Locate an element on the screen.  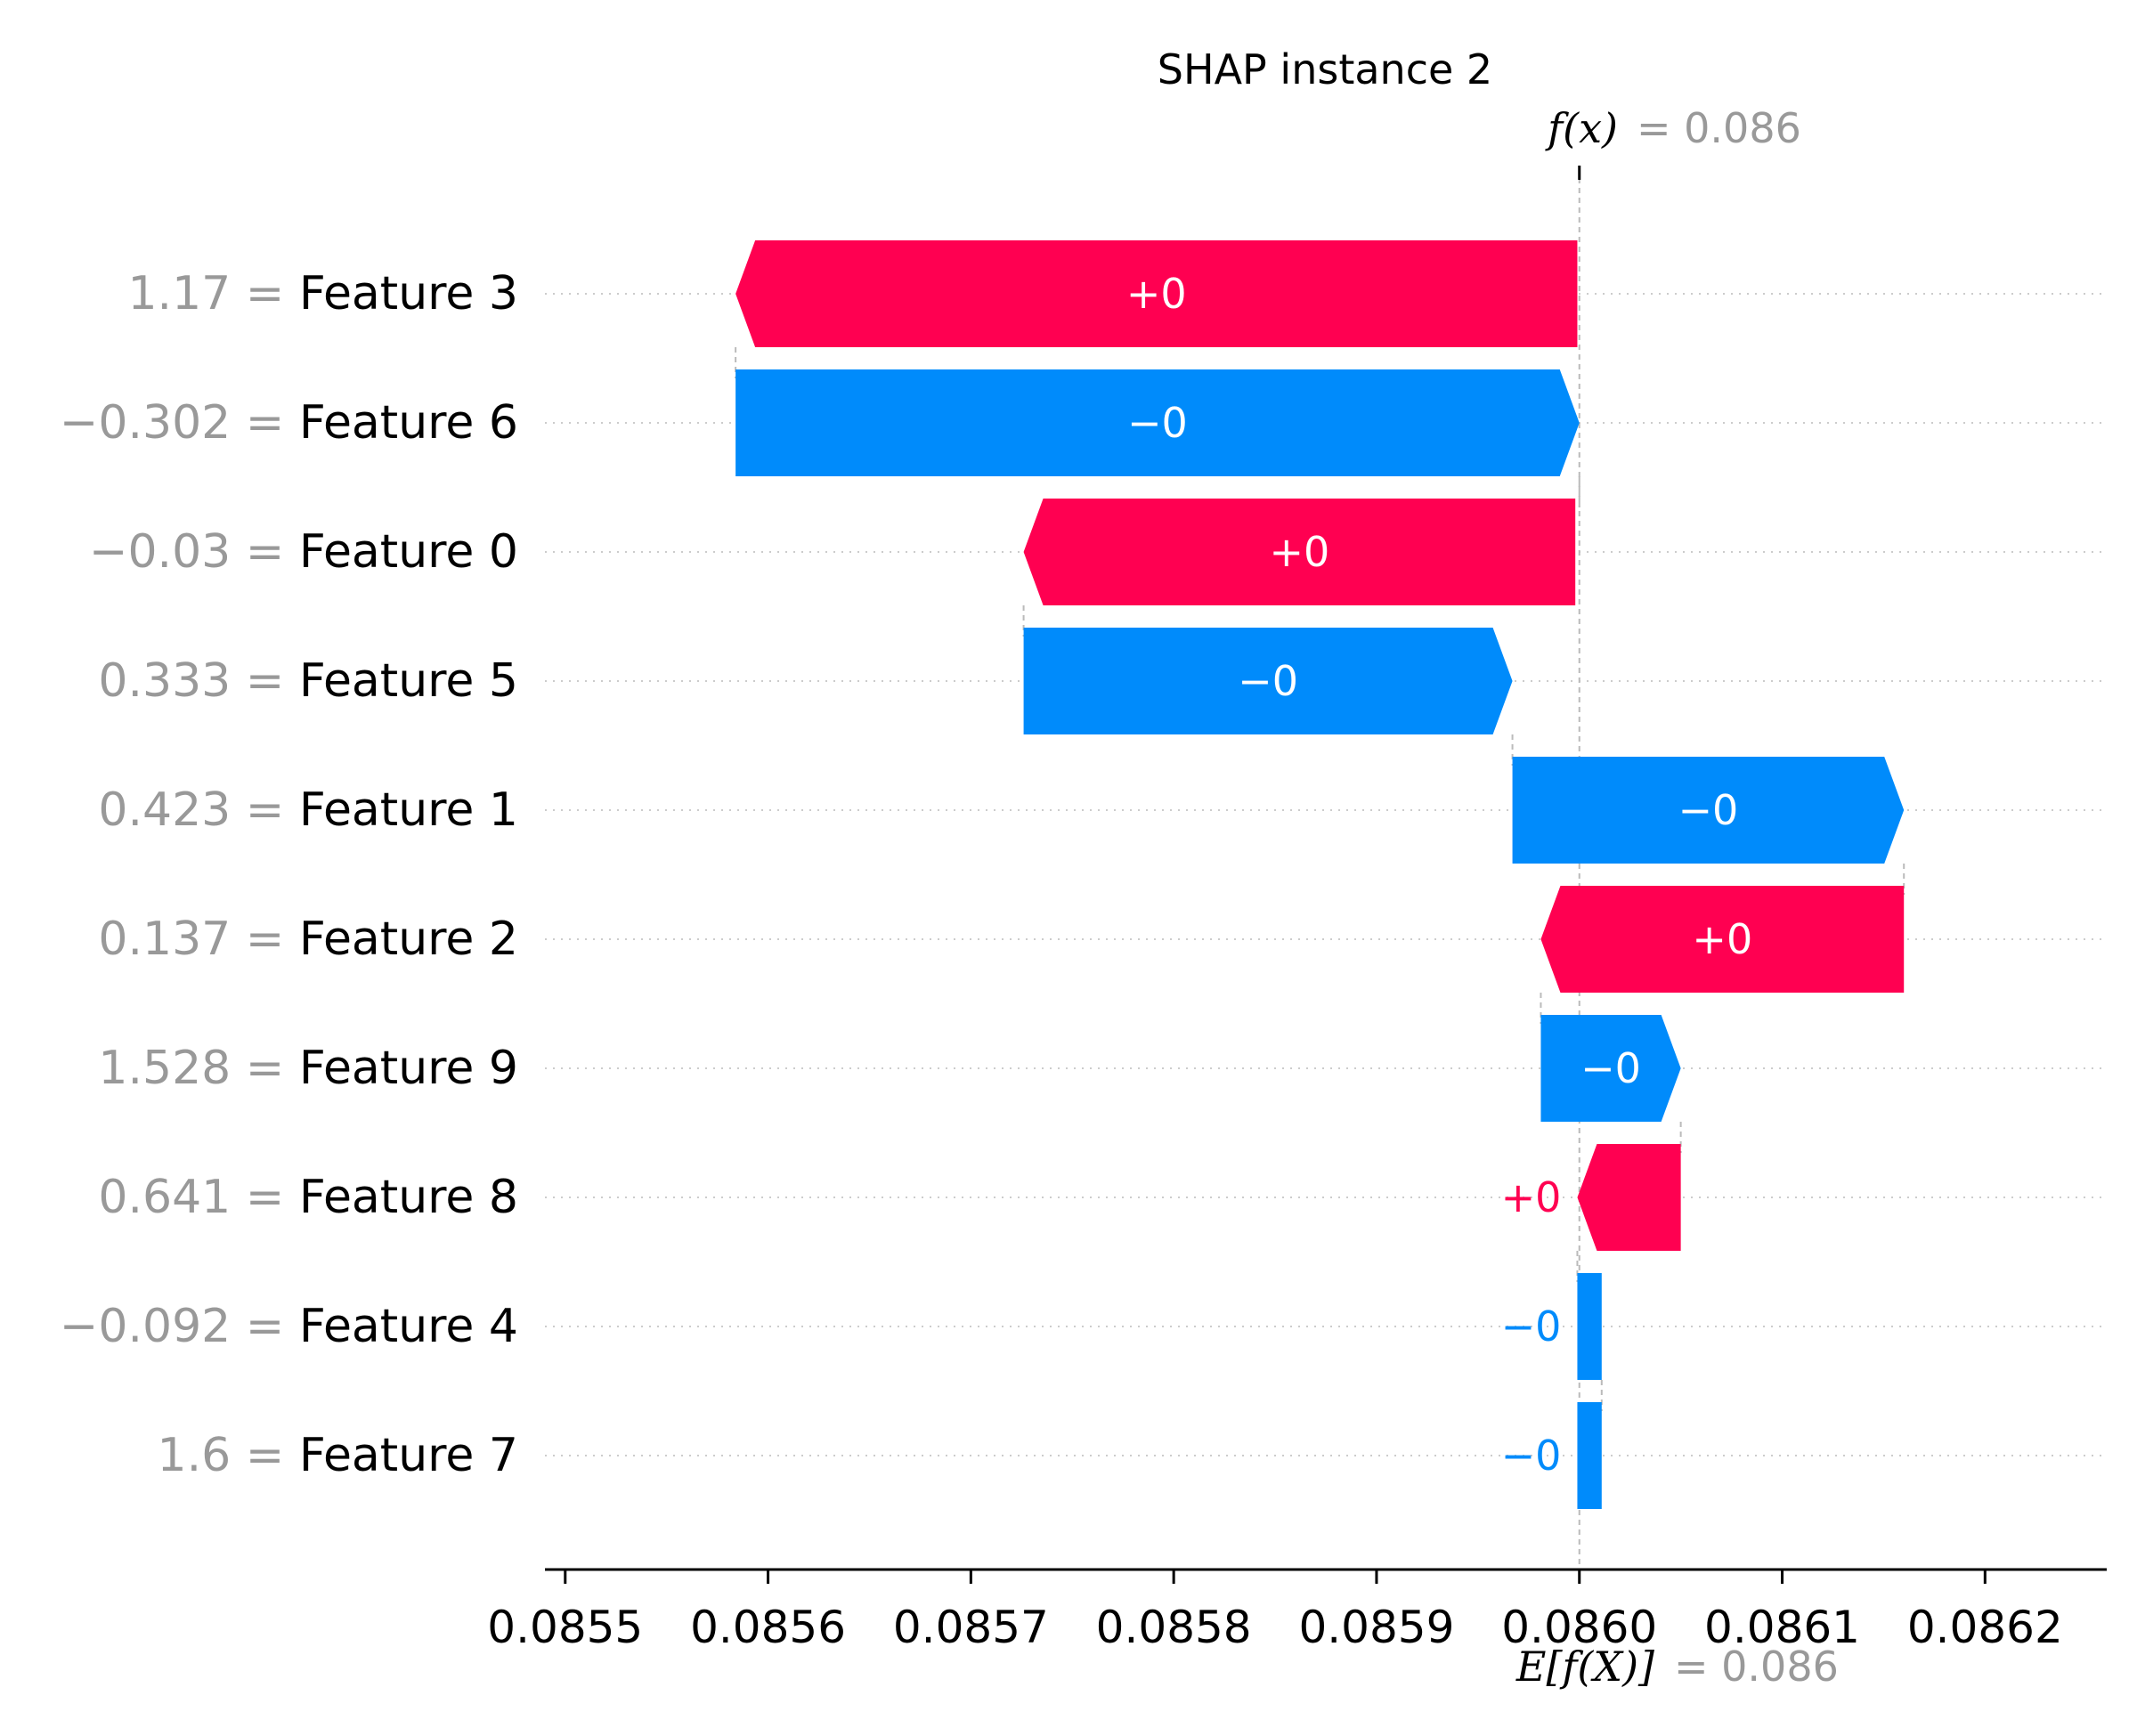
x-tick-label: 0.0860 is located at coordinates (1579, 1627).